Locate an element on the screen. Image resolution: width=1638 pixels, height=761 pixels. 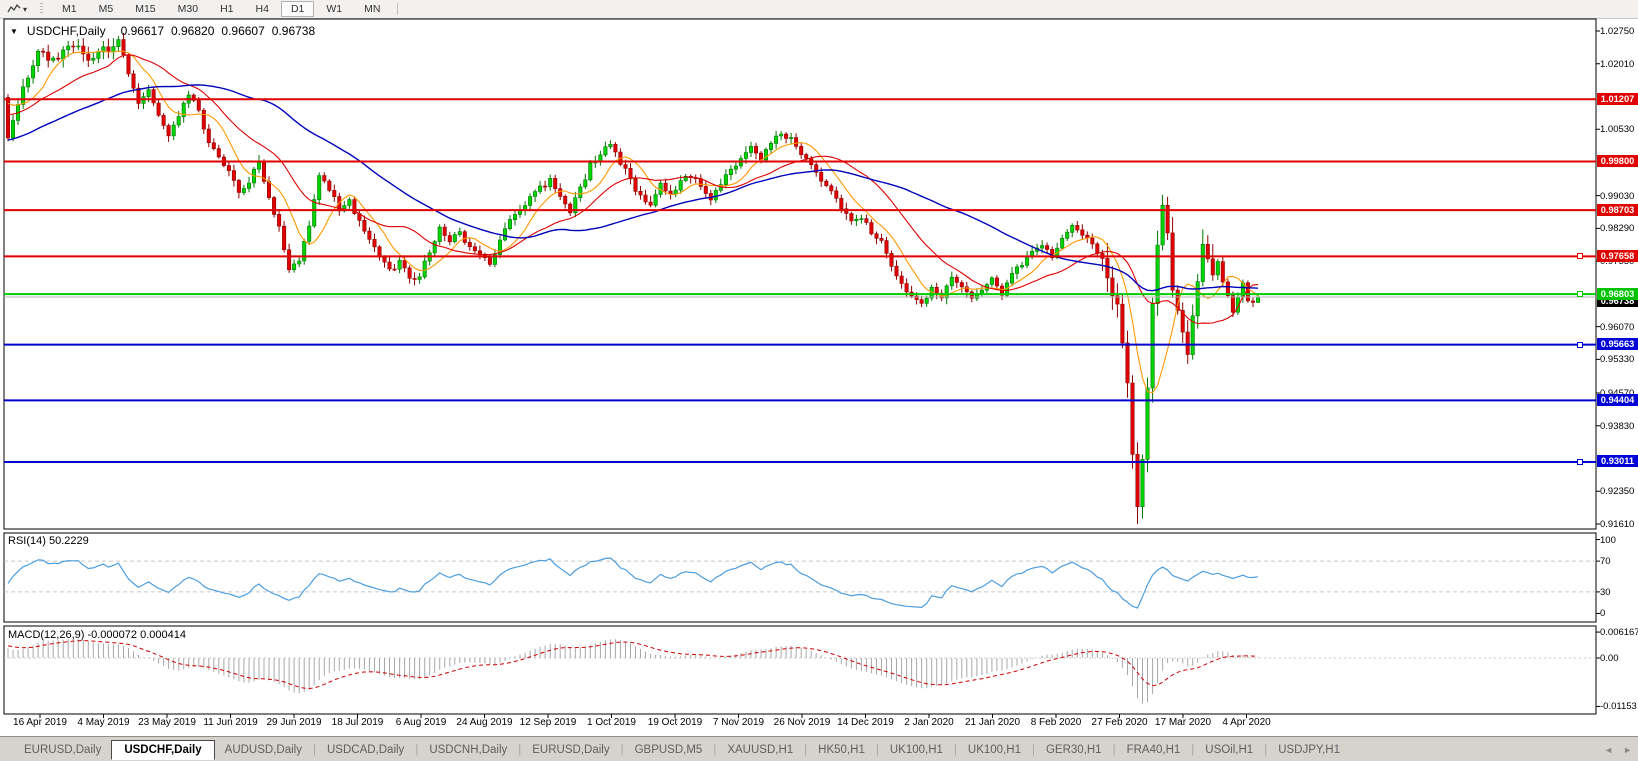
rsi-axis-label: 0 is located at coordinates (1603, 614).